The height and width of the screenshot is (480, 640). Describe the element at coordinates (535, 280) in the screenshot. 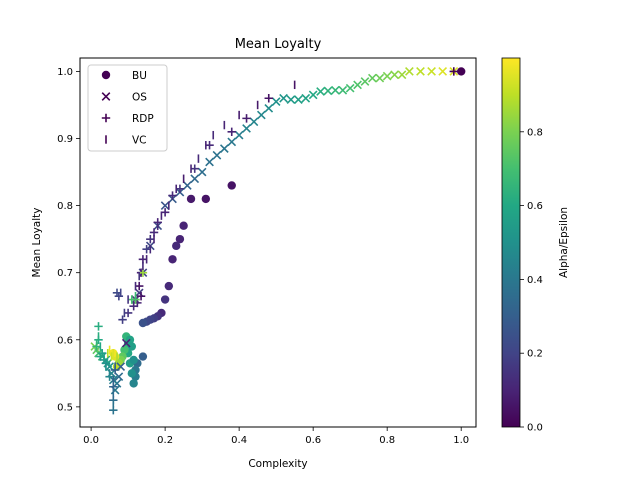

I see `colorbar-tick-label: 0.4` at that location.